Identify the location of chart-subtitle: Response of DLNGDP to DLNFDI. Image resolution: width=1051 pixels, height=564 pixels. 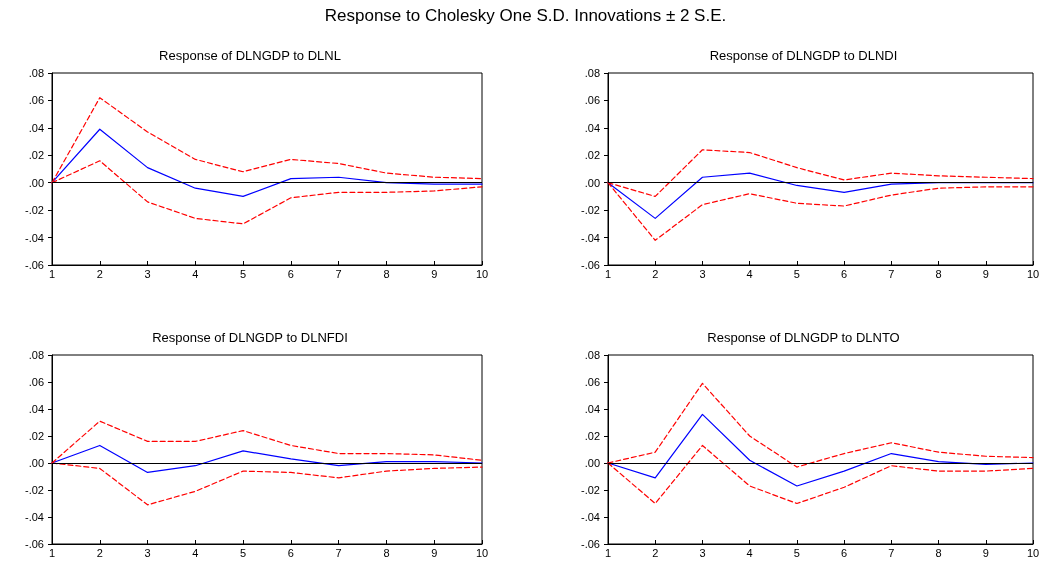
(250, 337).